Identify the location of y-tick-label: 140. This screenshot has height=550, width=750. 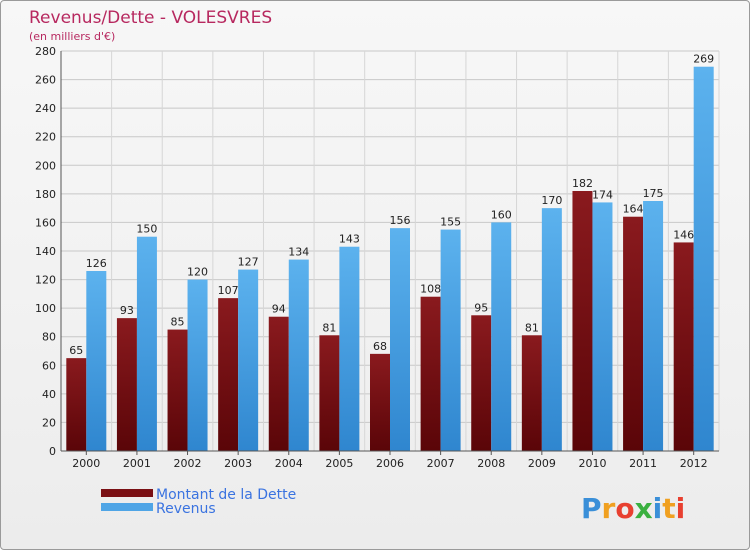
(45, 251).